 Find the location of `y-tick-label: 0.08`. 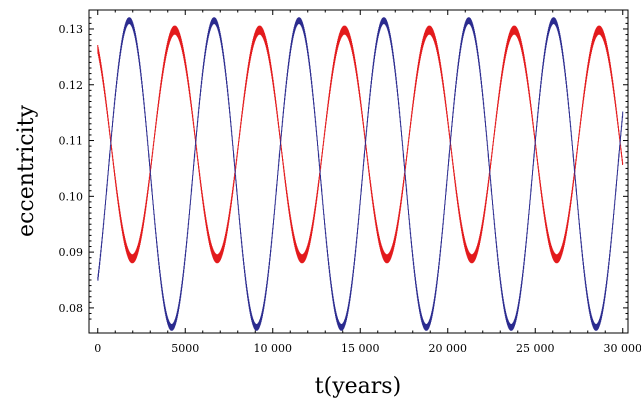

y-tick-label: 0.08 is located at coordinates (71, 308).